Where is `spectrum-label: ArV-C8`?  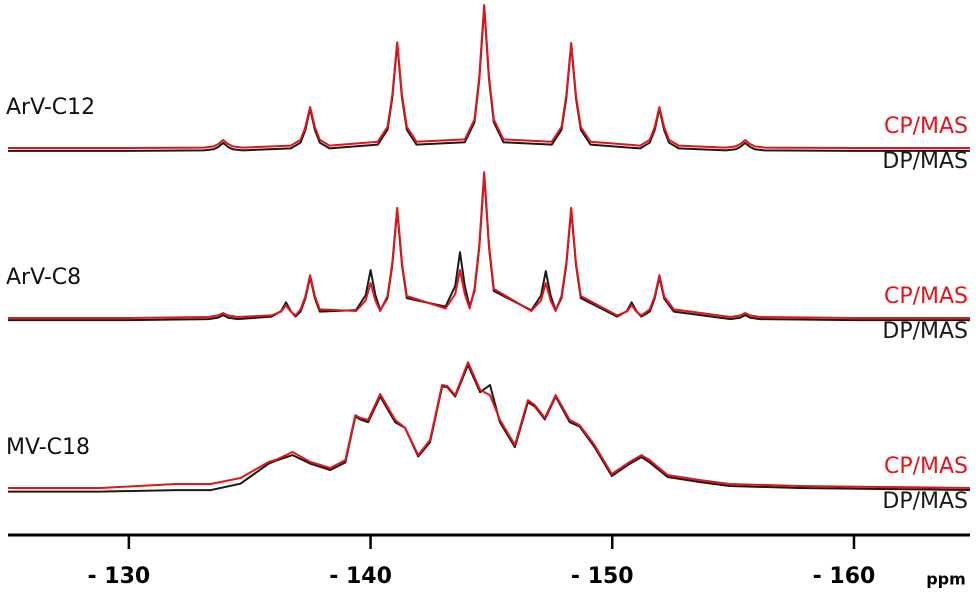 spectrum-label: ArV-C8 is located at coordinates (43, 277).